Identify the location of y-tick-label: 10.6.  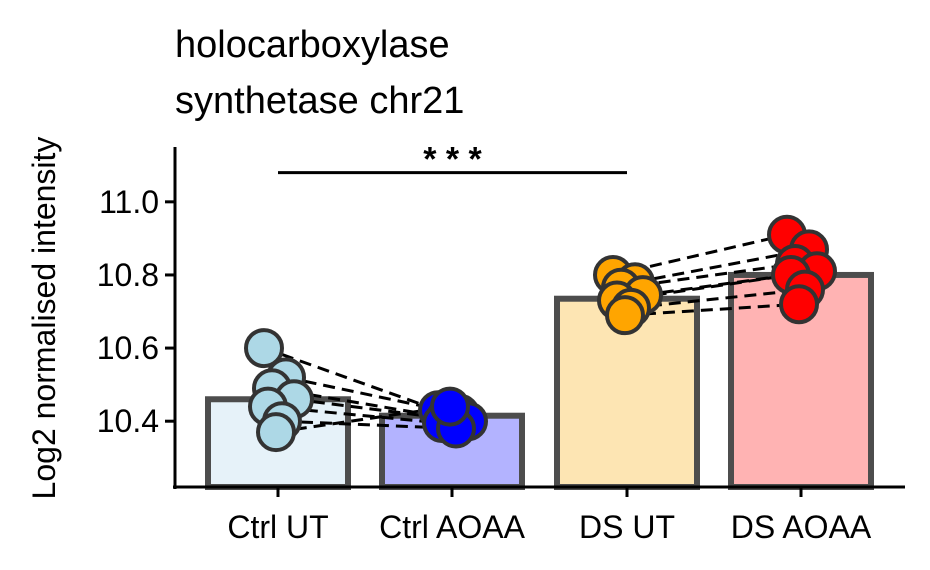
(128, 348).